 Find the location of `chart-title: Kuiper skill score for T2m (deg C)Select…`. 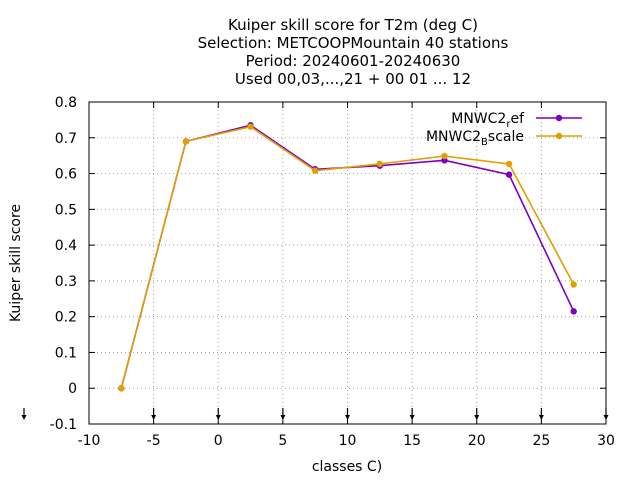

chart-title: Kuiper skill score for T2m (deg C)Select… is located at coordinates (353, 52).